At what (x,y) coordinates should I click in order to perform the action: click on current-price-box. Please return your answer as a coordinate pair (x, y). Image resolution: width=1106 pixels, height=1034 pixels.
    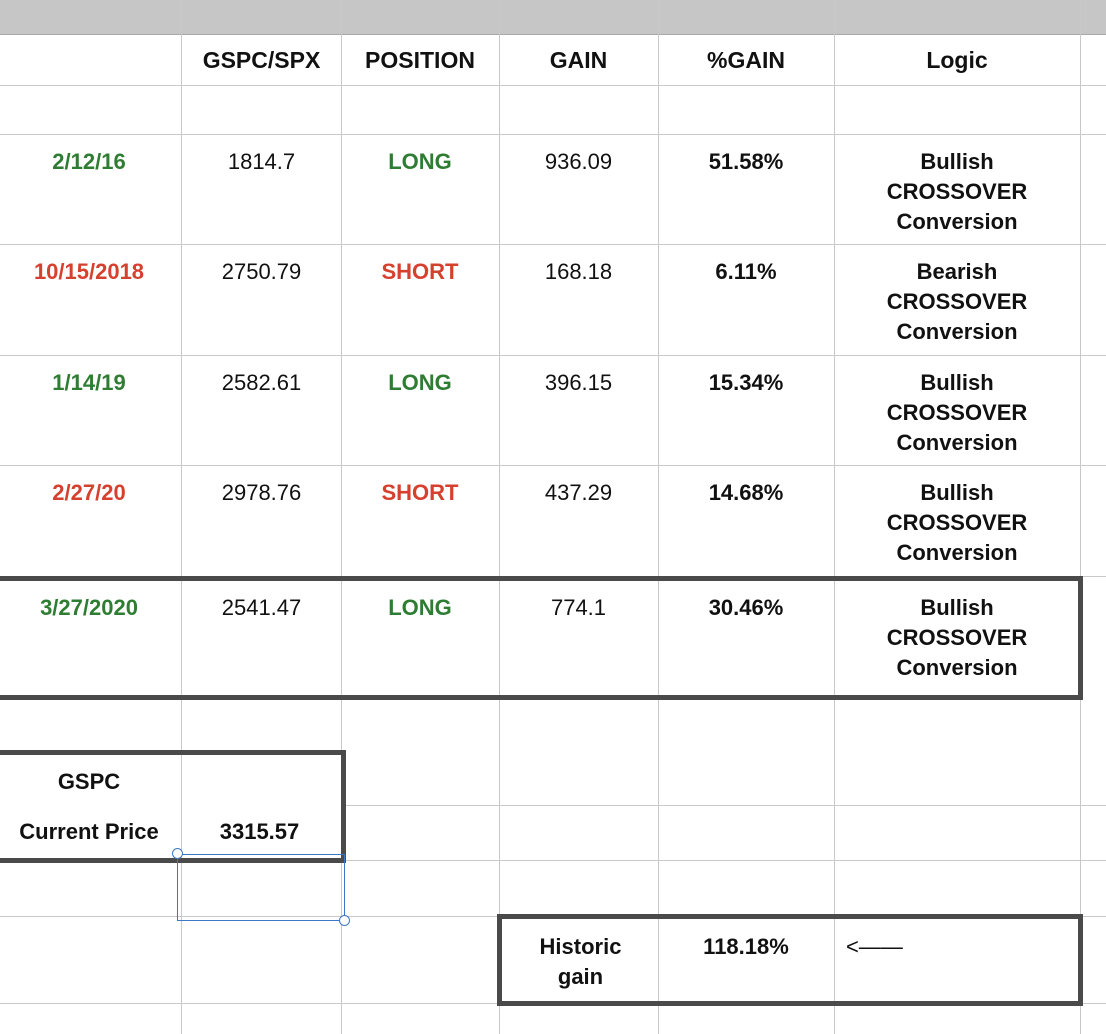
    Looking at the image, I should click on (173, 806).